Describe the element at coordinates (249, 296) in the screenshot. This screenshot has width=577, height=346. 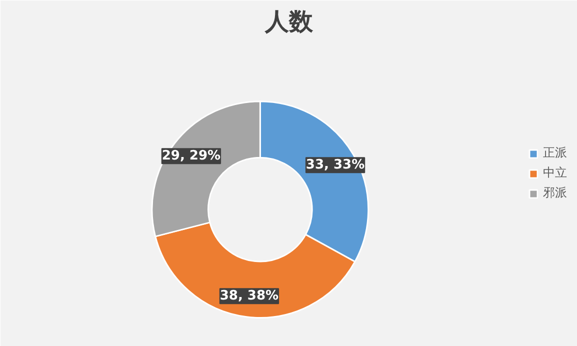
I see `data-label: 38, 38%` at that location.